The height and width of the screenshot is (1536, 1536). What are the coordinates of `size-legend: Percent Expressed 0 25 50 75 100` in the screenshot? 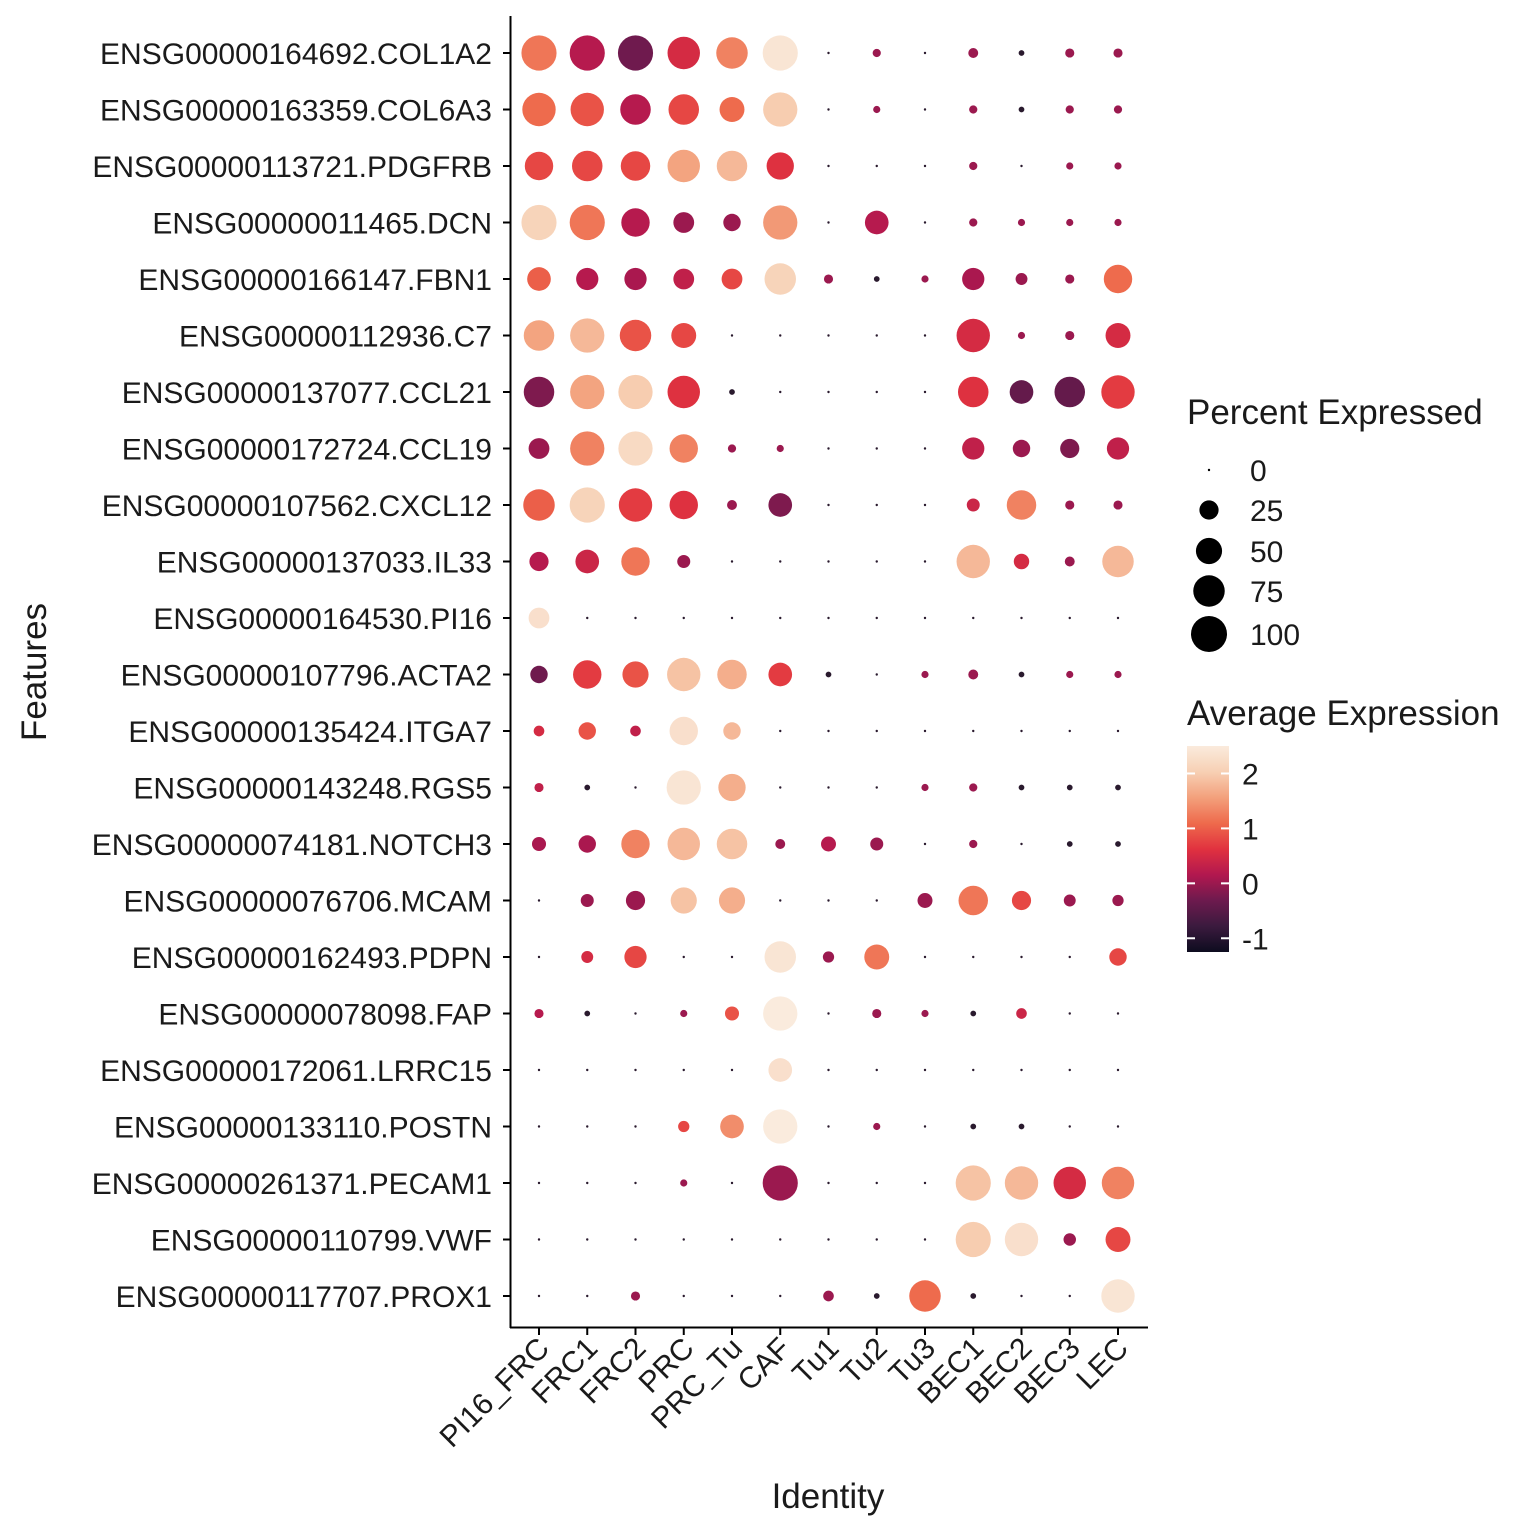 It's located at (1335, 522).